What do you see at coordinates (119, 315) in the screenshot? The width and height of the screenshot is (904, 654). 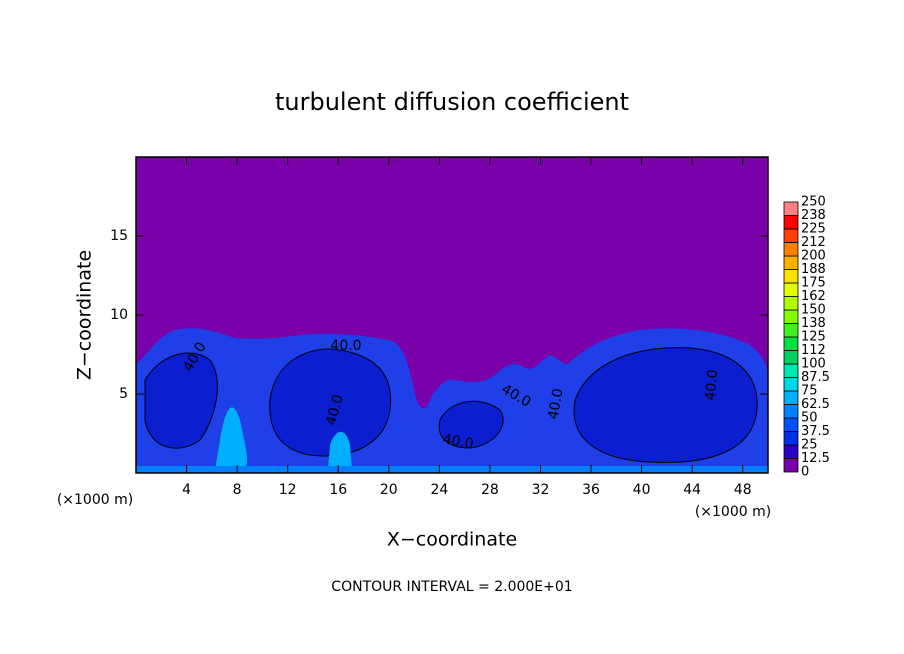 I see `y-tick-label: 10` at bounding box center [119, 315].